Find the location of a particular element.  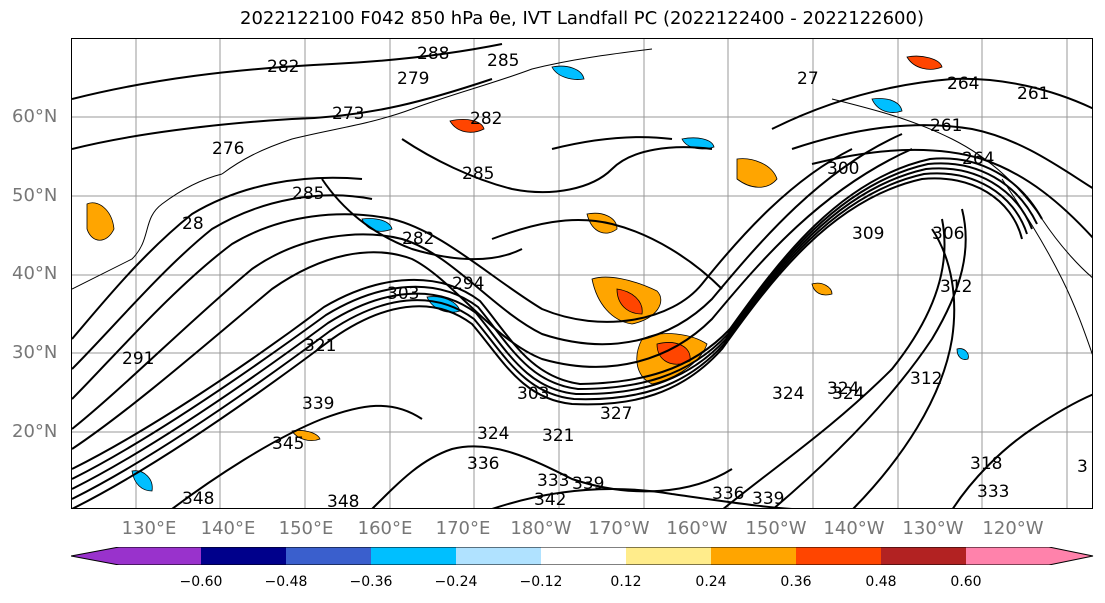

contour-label: 27 is located at coordinates (808, 79).